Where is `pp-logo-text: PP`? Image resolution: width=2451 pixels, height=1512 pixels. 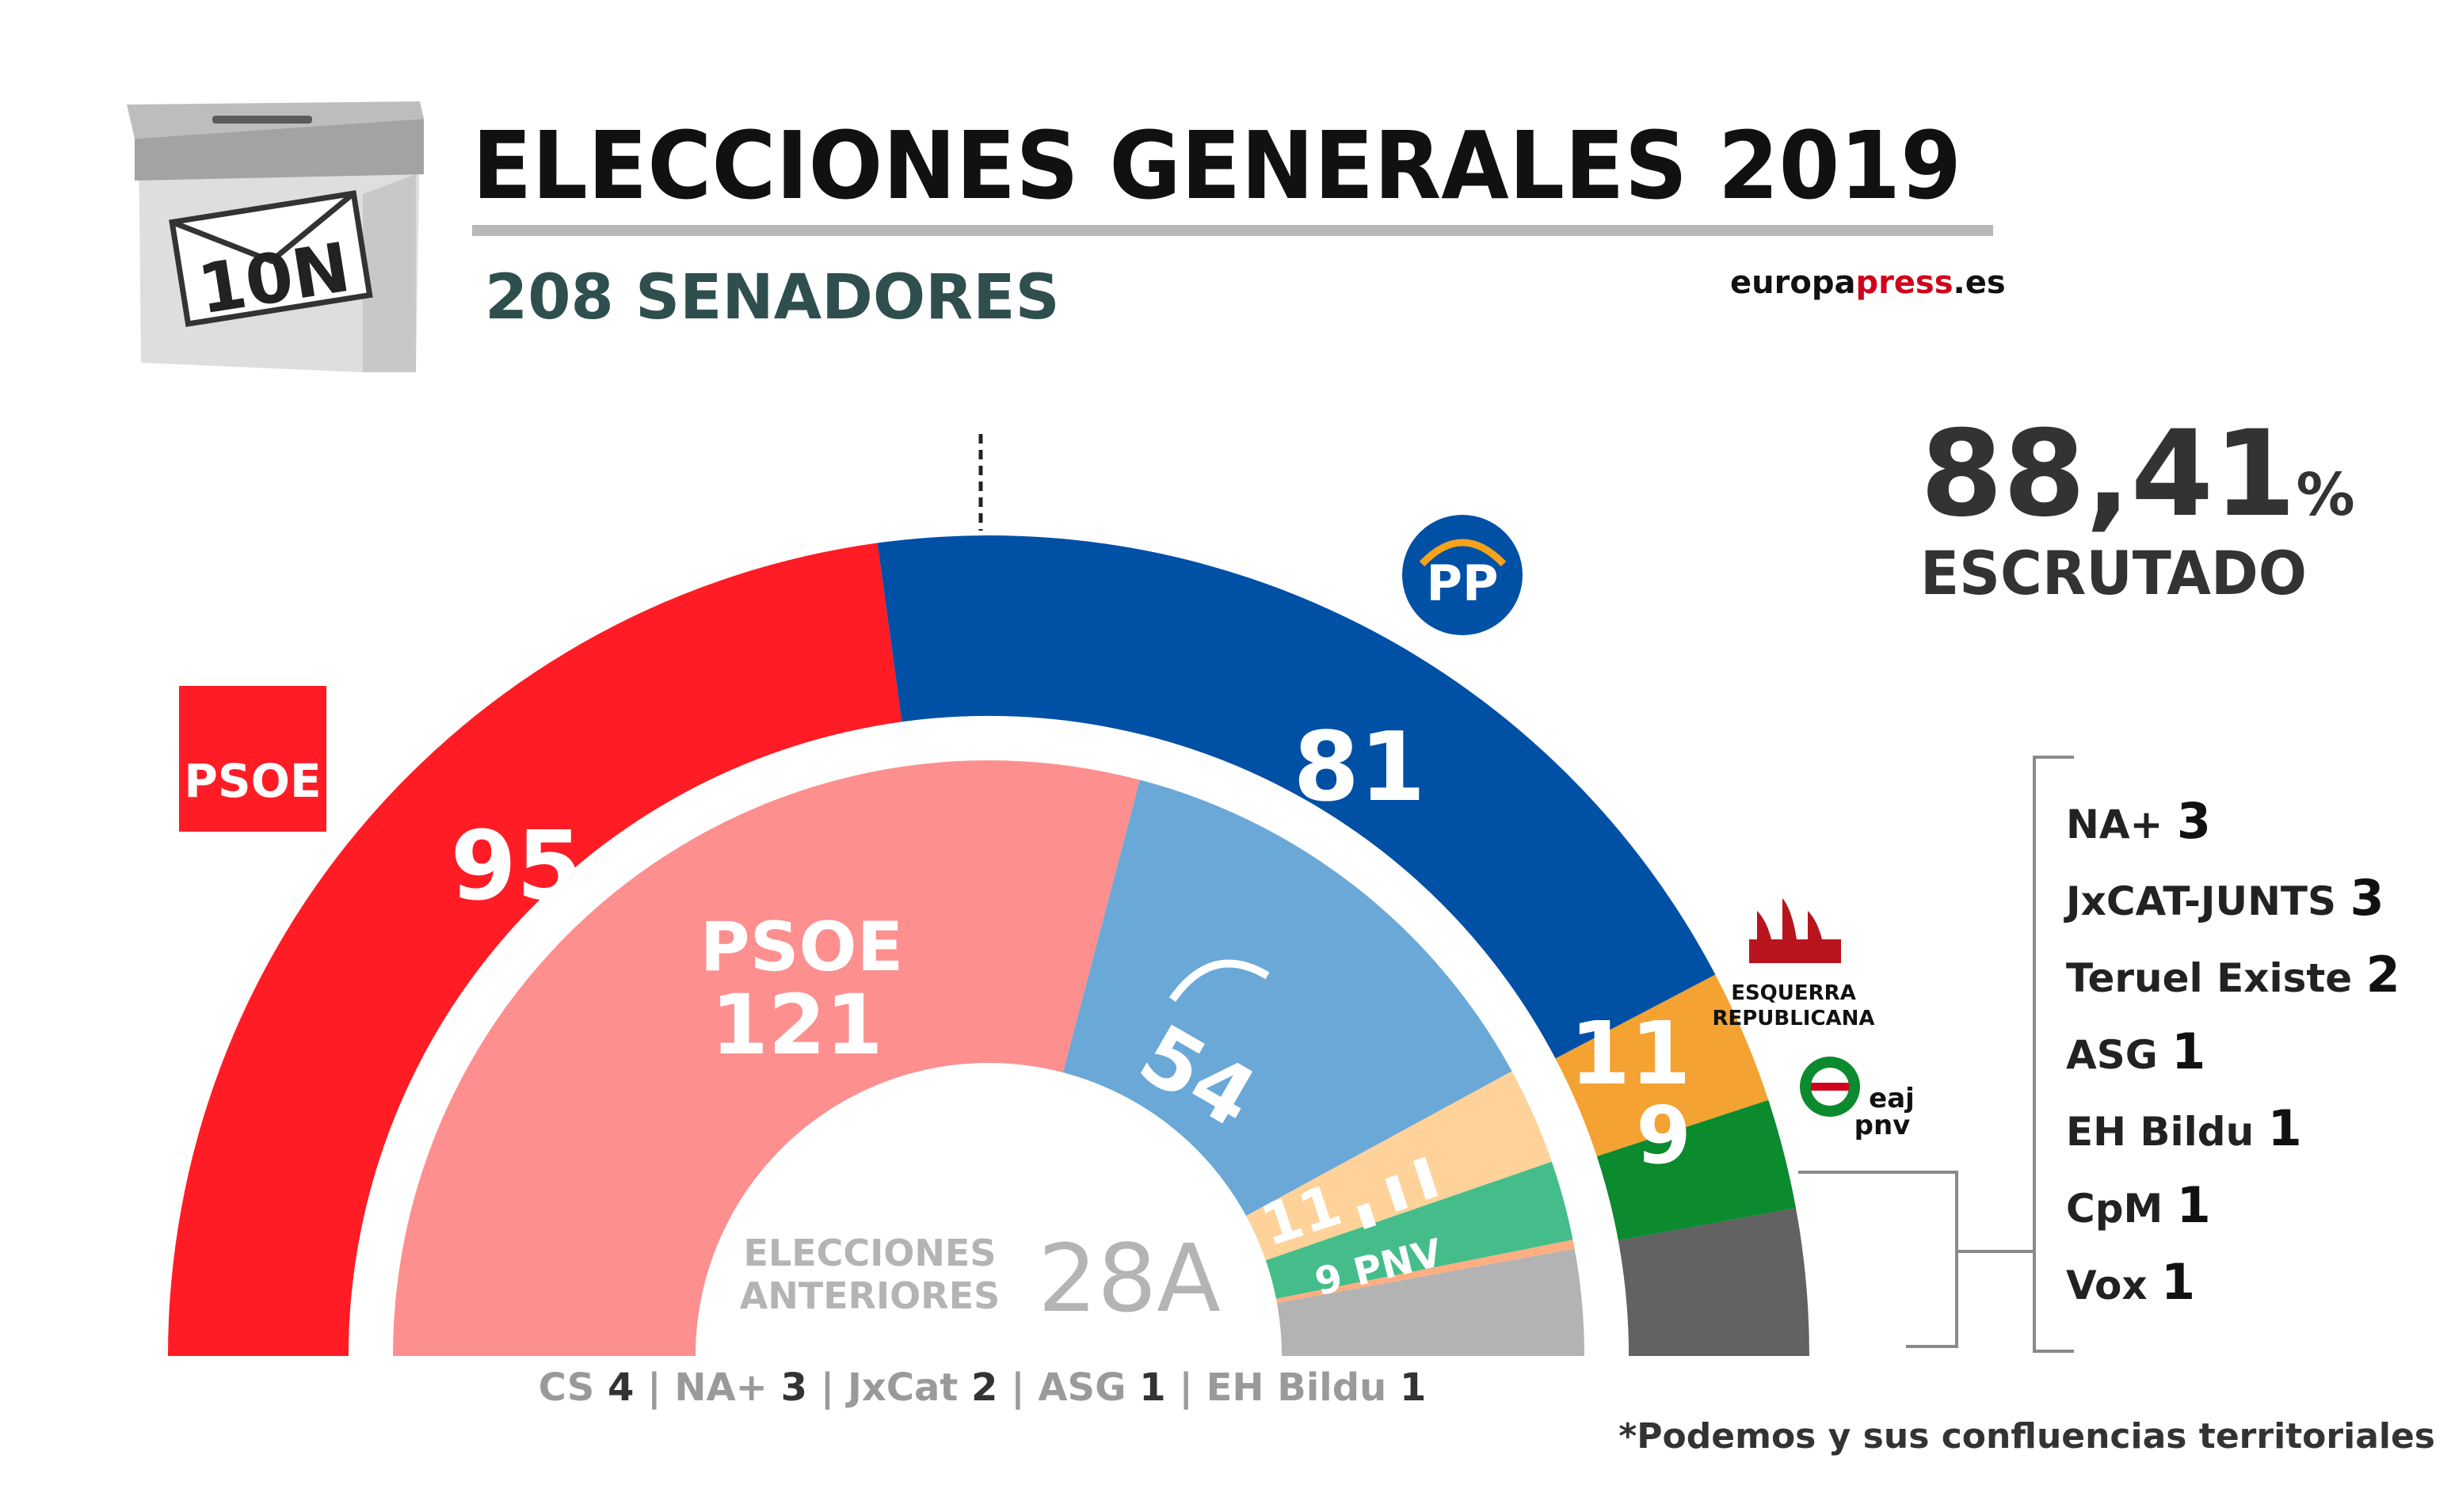 pp-logo-text: PP is located at coordinates (1463, 583).